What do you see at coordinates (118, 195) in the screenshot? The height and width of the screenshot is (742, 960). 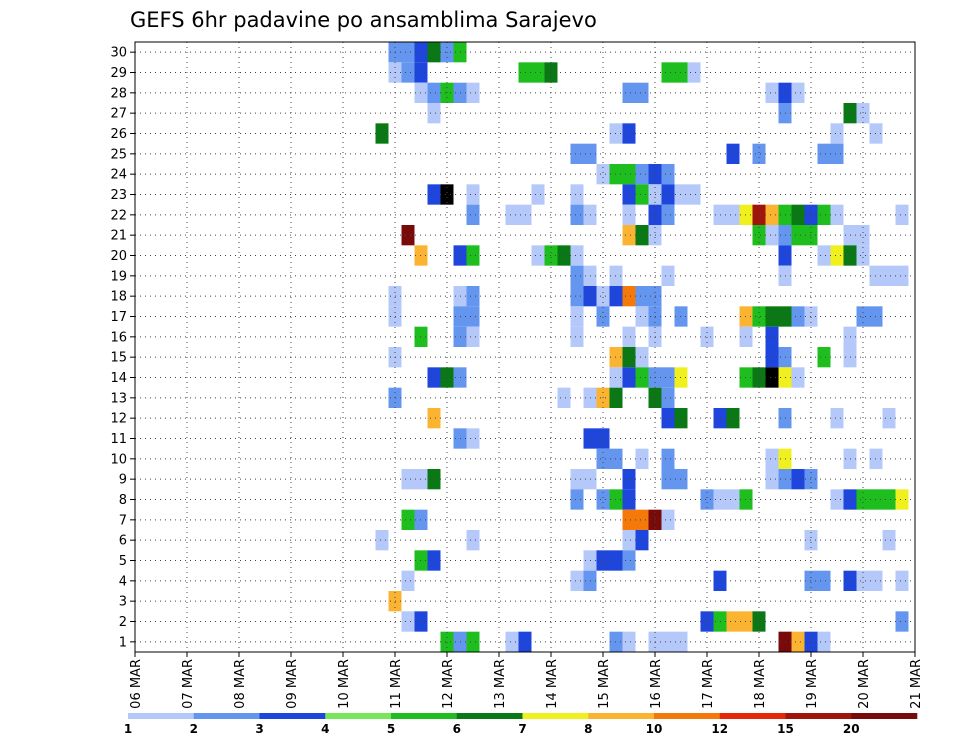 I see `y-tick-label: 23` at bounding box center [118, 195].